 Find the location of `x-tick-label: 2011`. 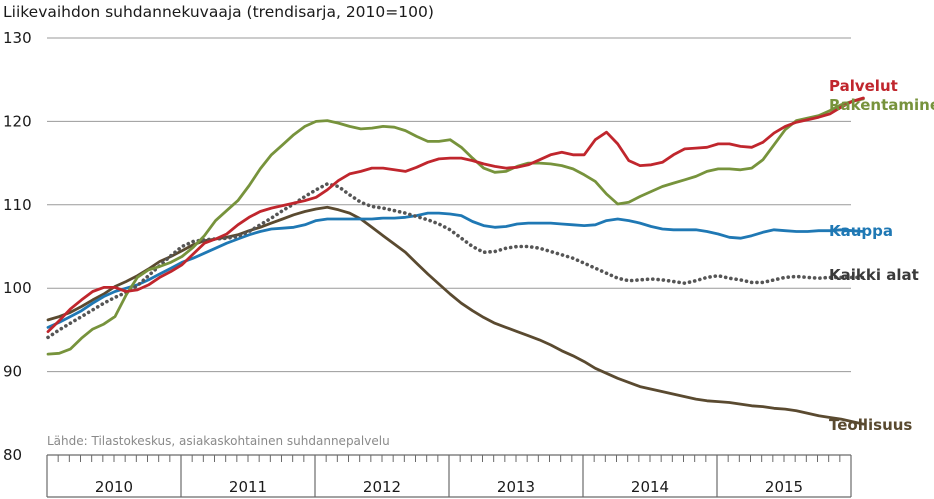

x-tick-label: 2011 is located at coordinates (248, 487).